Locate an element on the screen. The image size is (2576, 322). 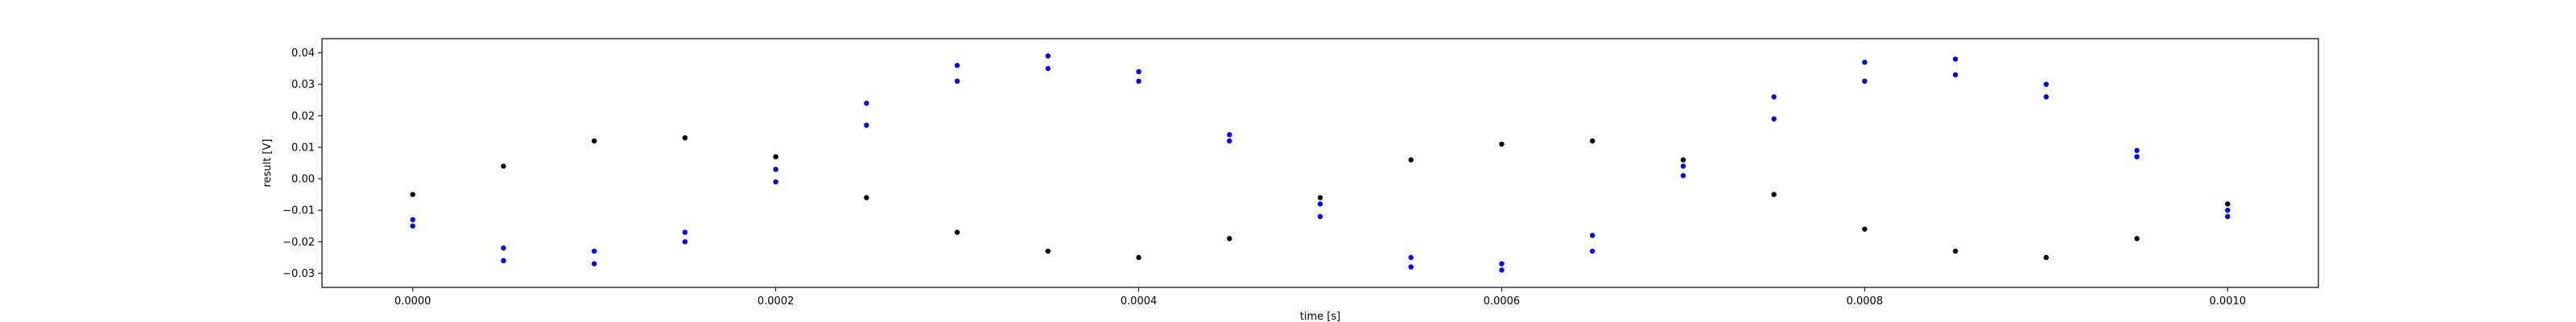
y-tick-label: −0.01 is located at coordinates (299, 211).